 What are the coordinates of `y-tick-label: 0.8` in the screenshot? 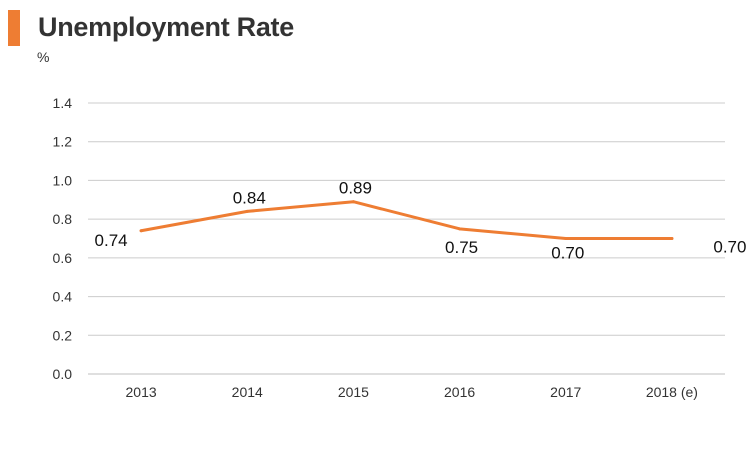 It's located at (63, 219).